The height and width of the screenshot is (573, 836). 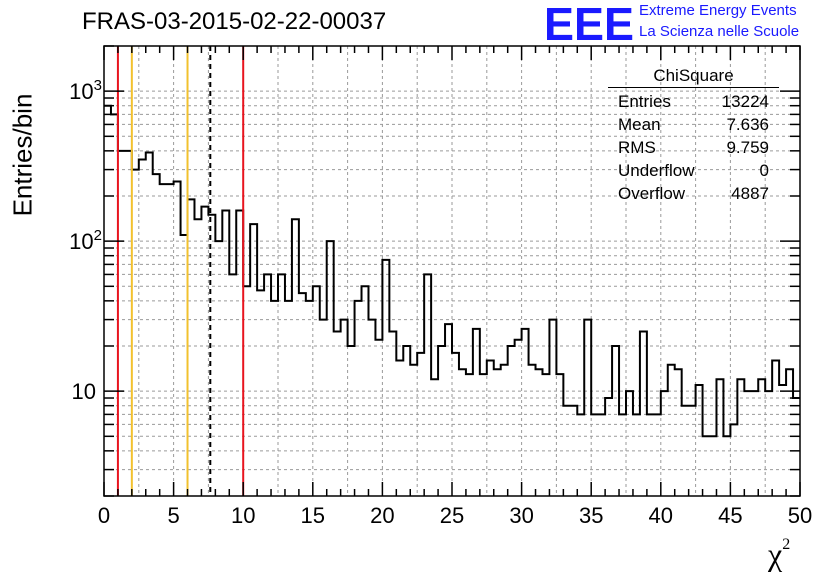 What do you see at coordinates (234, 21) in the screenshot?
I see `chart-title: FRAS-03-2015-02-22-00037` at bounding box center [234, 21].